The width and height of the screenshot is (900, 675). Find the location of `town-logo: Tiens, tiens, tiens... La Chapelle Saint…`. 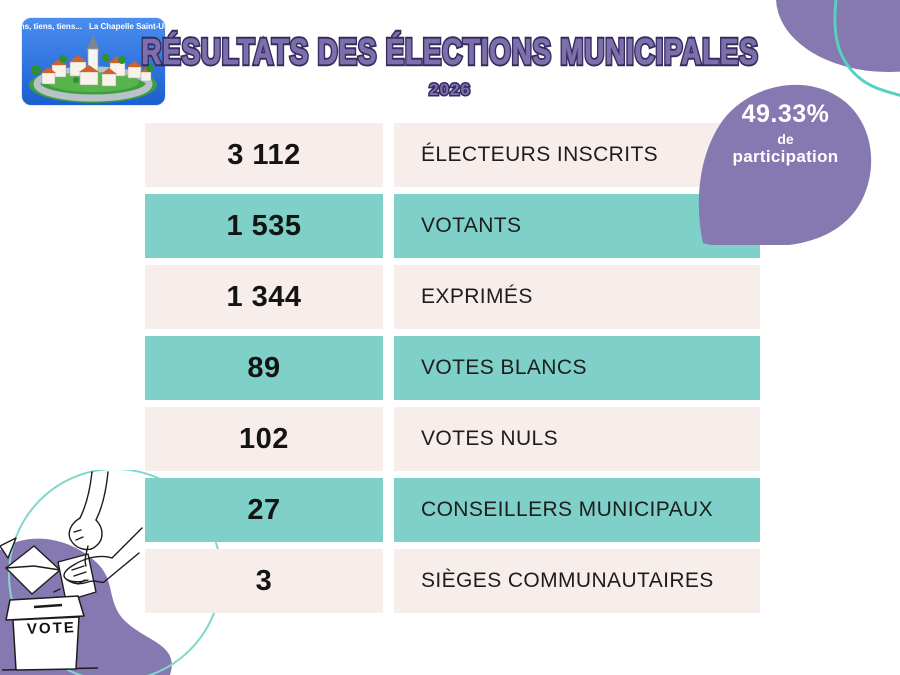

town-logo: Tiens, tiens, tiens... La Chapelle Saint… is located at coordinates (93, 61).